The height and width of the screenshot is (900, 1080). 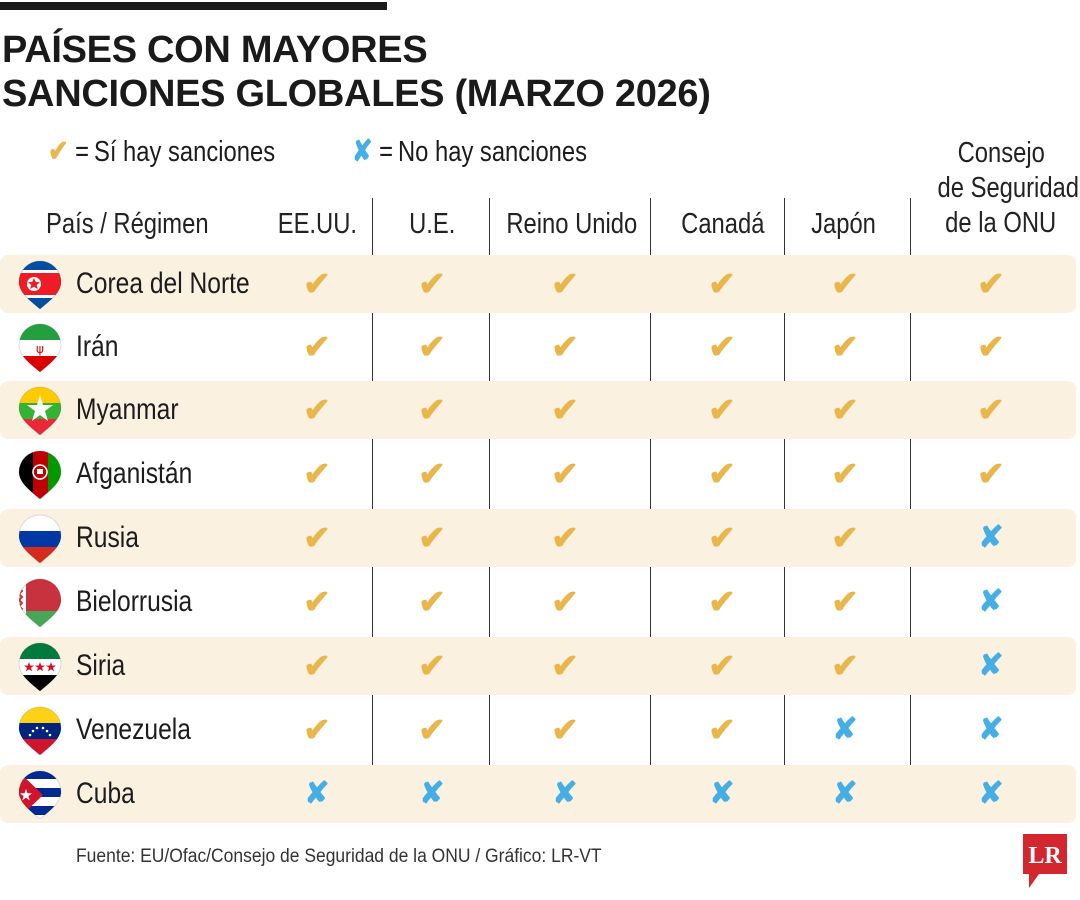 I want to click on svg-text: ψ, so click(x=40, y=349).